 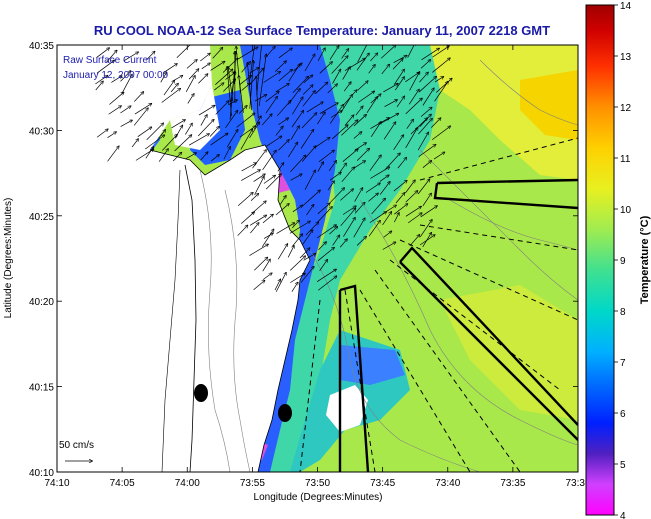 I want to click on cold-water-patch-offshore, so click(x=372, y=365).